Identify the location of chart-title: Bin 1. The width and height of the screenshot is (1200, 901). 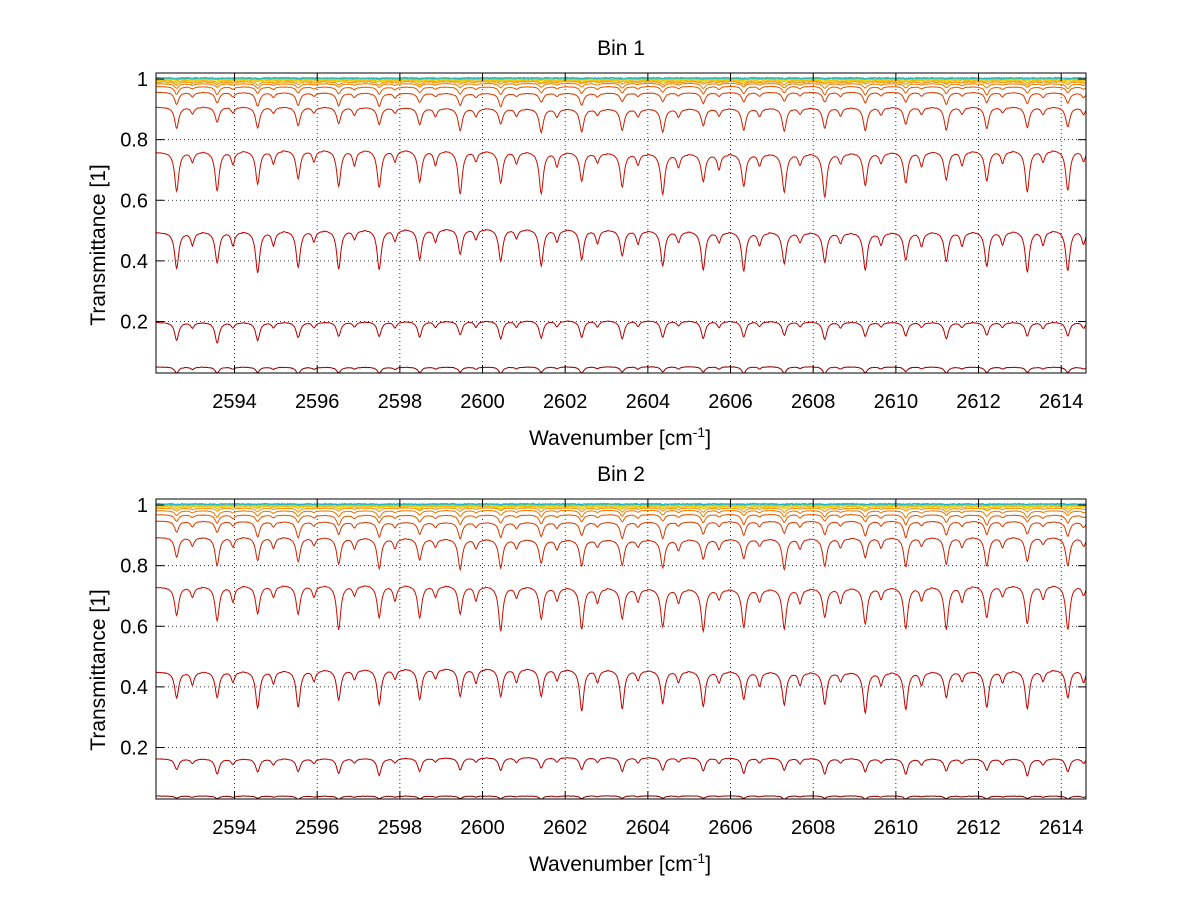
(621, 48).